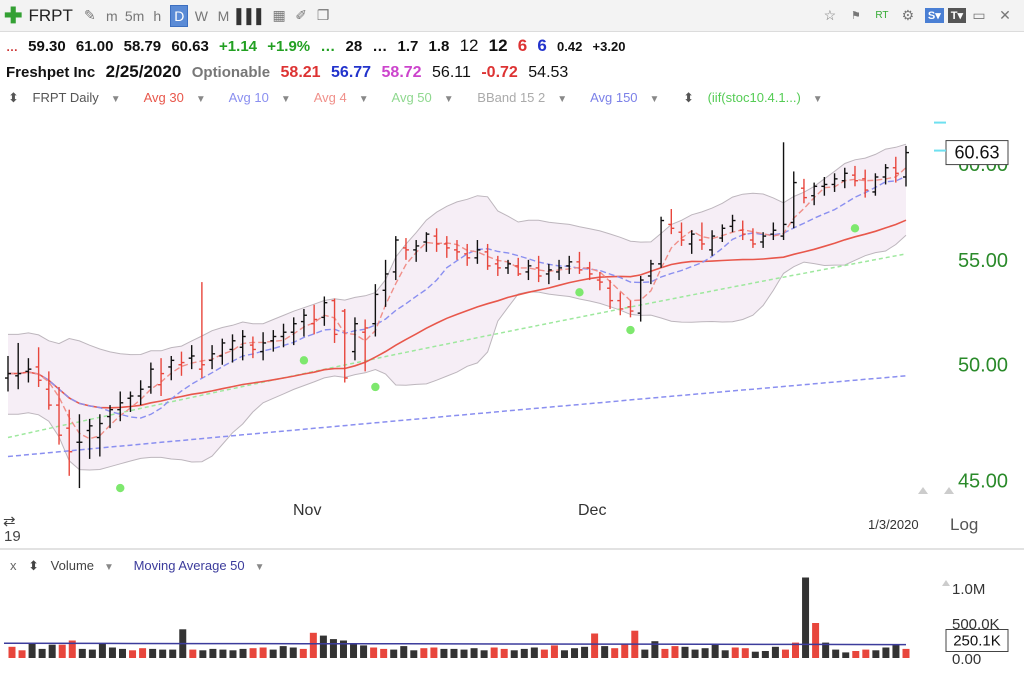 The height and width of the screenshot is (673, 1024). Describe the element at coordinates (830, 14) in the screenshot. I see `star-icon: ☆` at that location.